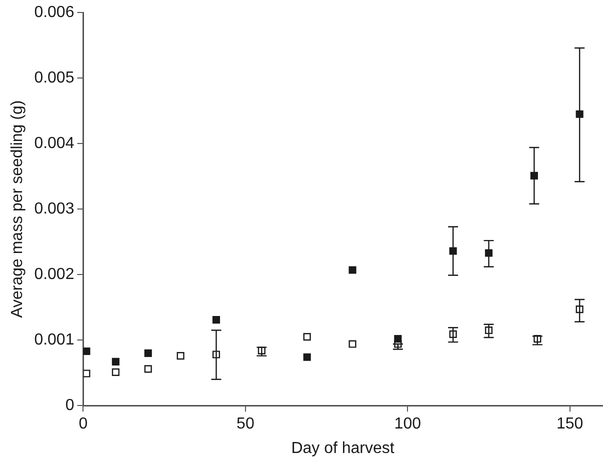 This screenshot has height=466, width=608. Describe the element at coordinates (83, 424) in the screenshot. I see `x-tick-label: 0` at that location.